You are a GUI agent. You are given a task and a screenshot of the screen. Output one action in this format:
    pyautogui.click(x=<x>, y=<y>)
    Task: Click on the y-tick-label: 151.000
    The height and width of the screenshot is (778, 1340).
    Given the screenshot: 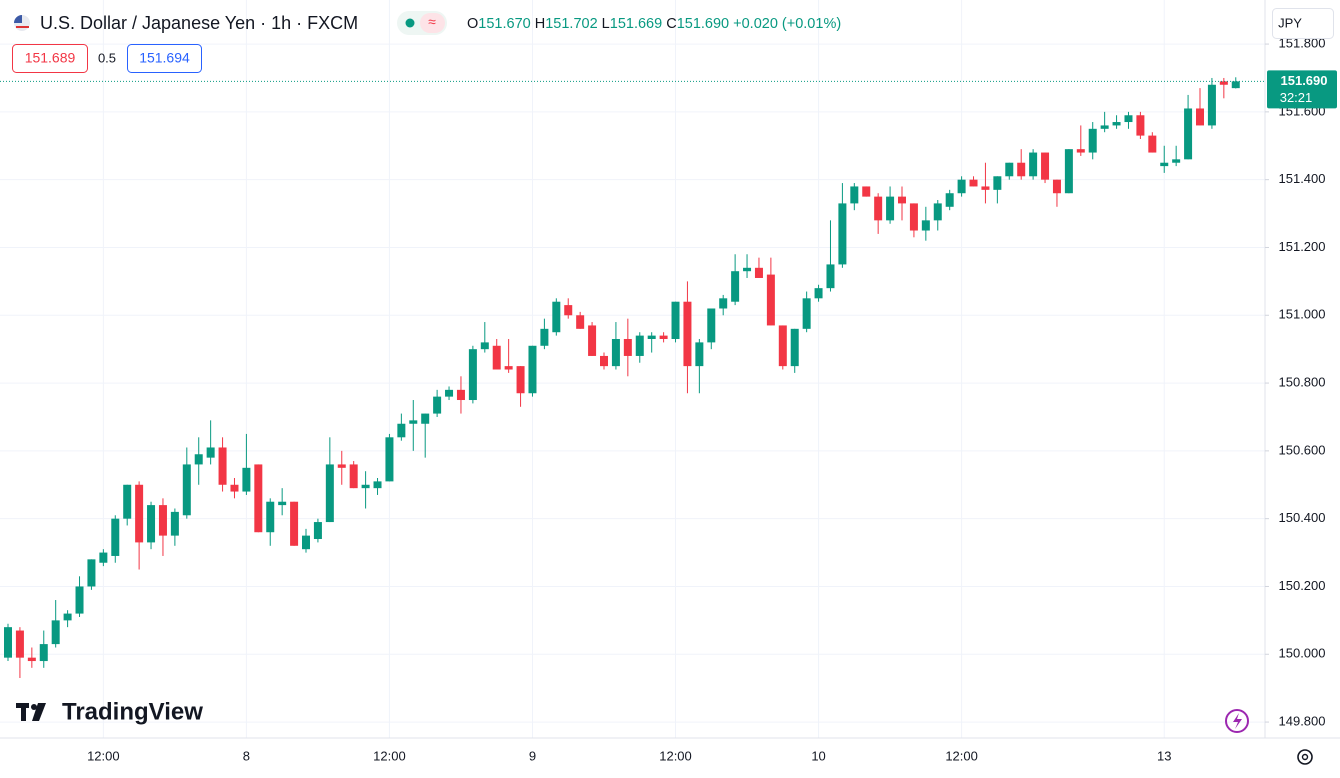 What is the action you would take?
    pyautogui.click(x=1302, y=314)
    